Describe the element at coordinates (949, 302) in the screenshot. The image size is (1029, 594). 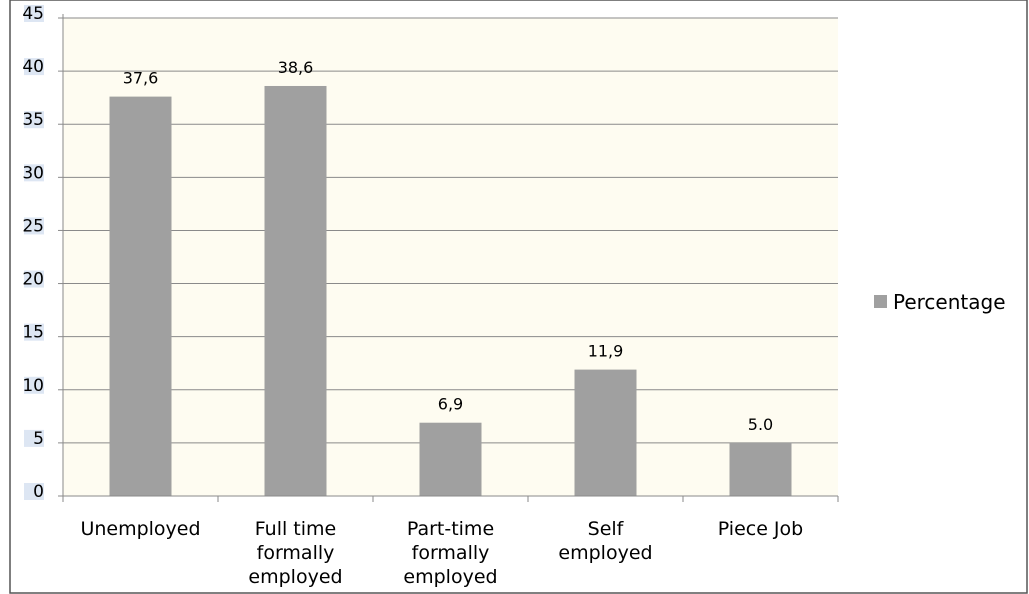
I see `legend-label: Percentage` at that location.